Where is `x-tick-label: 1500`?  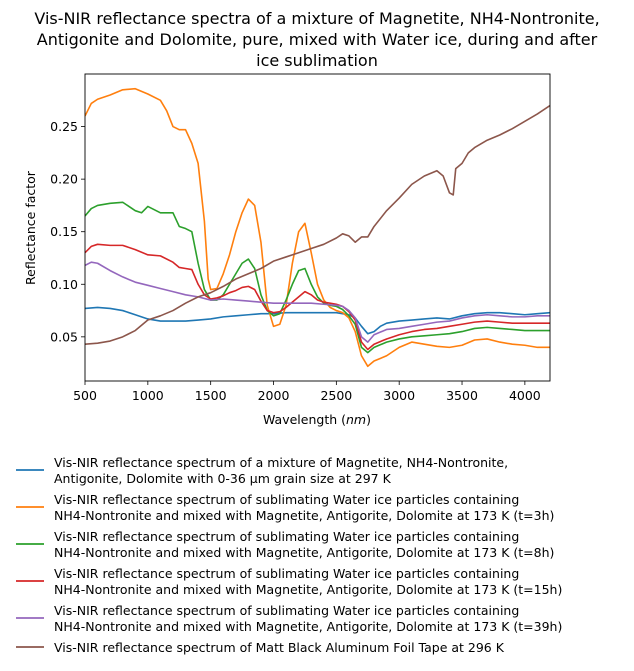
x-tick-label: 1500 is located at coordinates (211, 395).